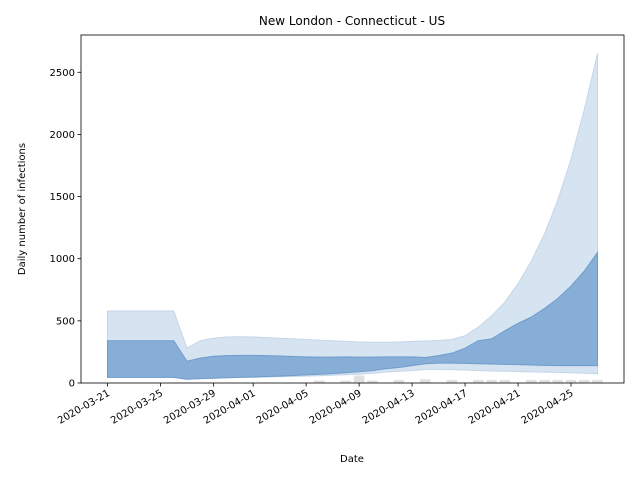  Describe the element at coordinates (62, 259) in the screenshot. I see `y-tick-label: 1000` at that location.